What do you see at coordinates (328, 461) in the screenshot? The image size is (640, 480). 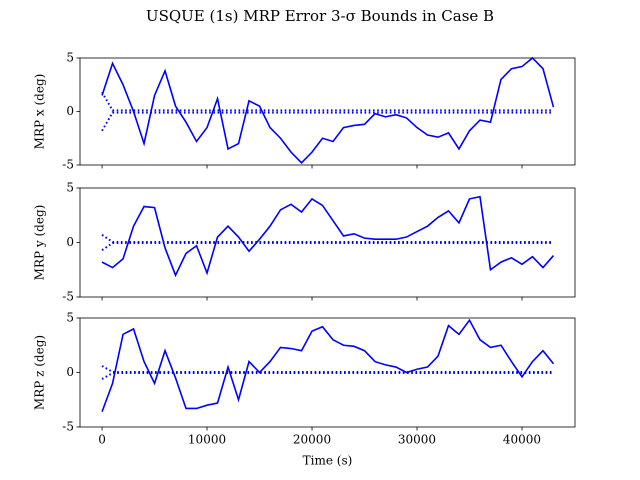 I see `x-axis-label: Time (s)` at bounding box center [328, 461].